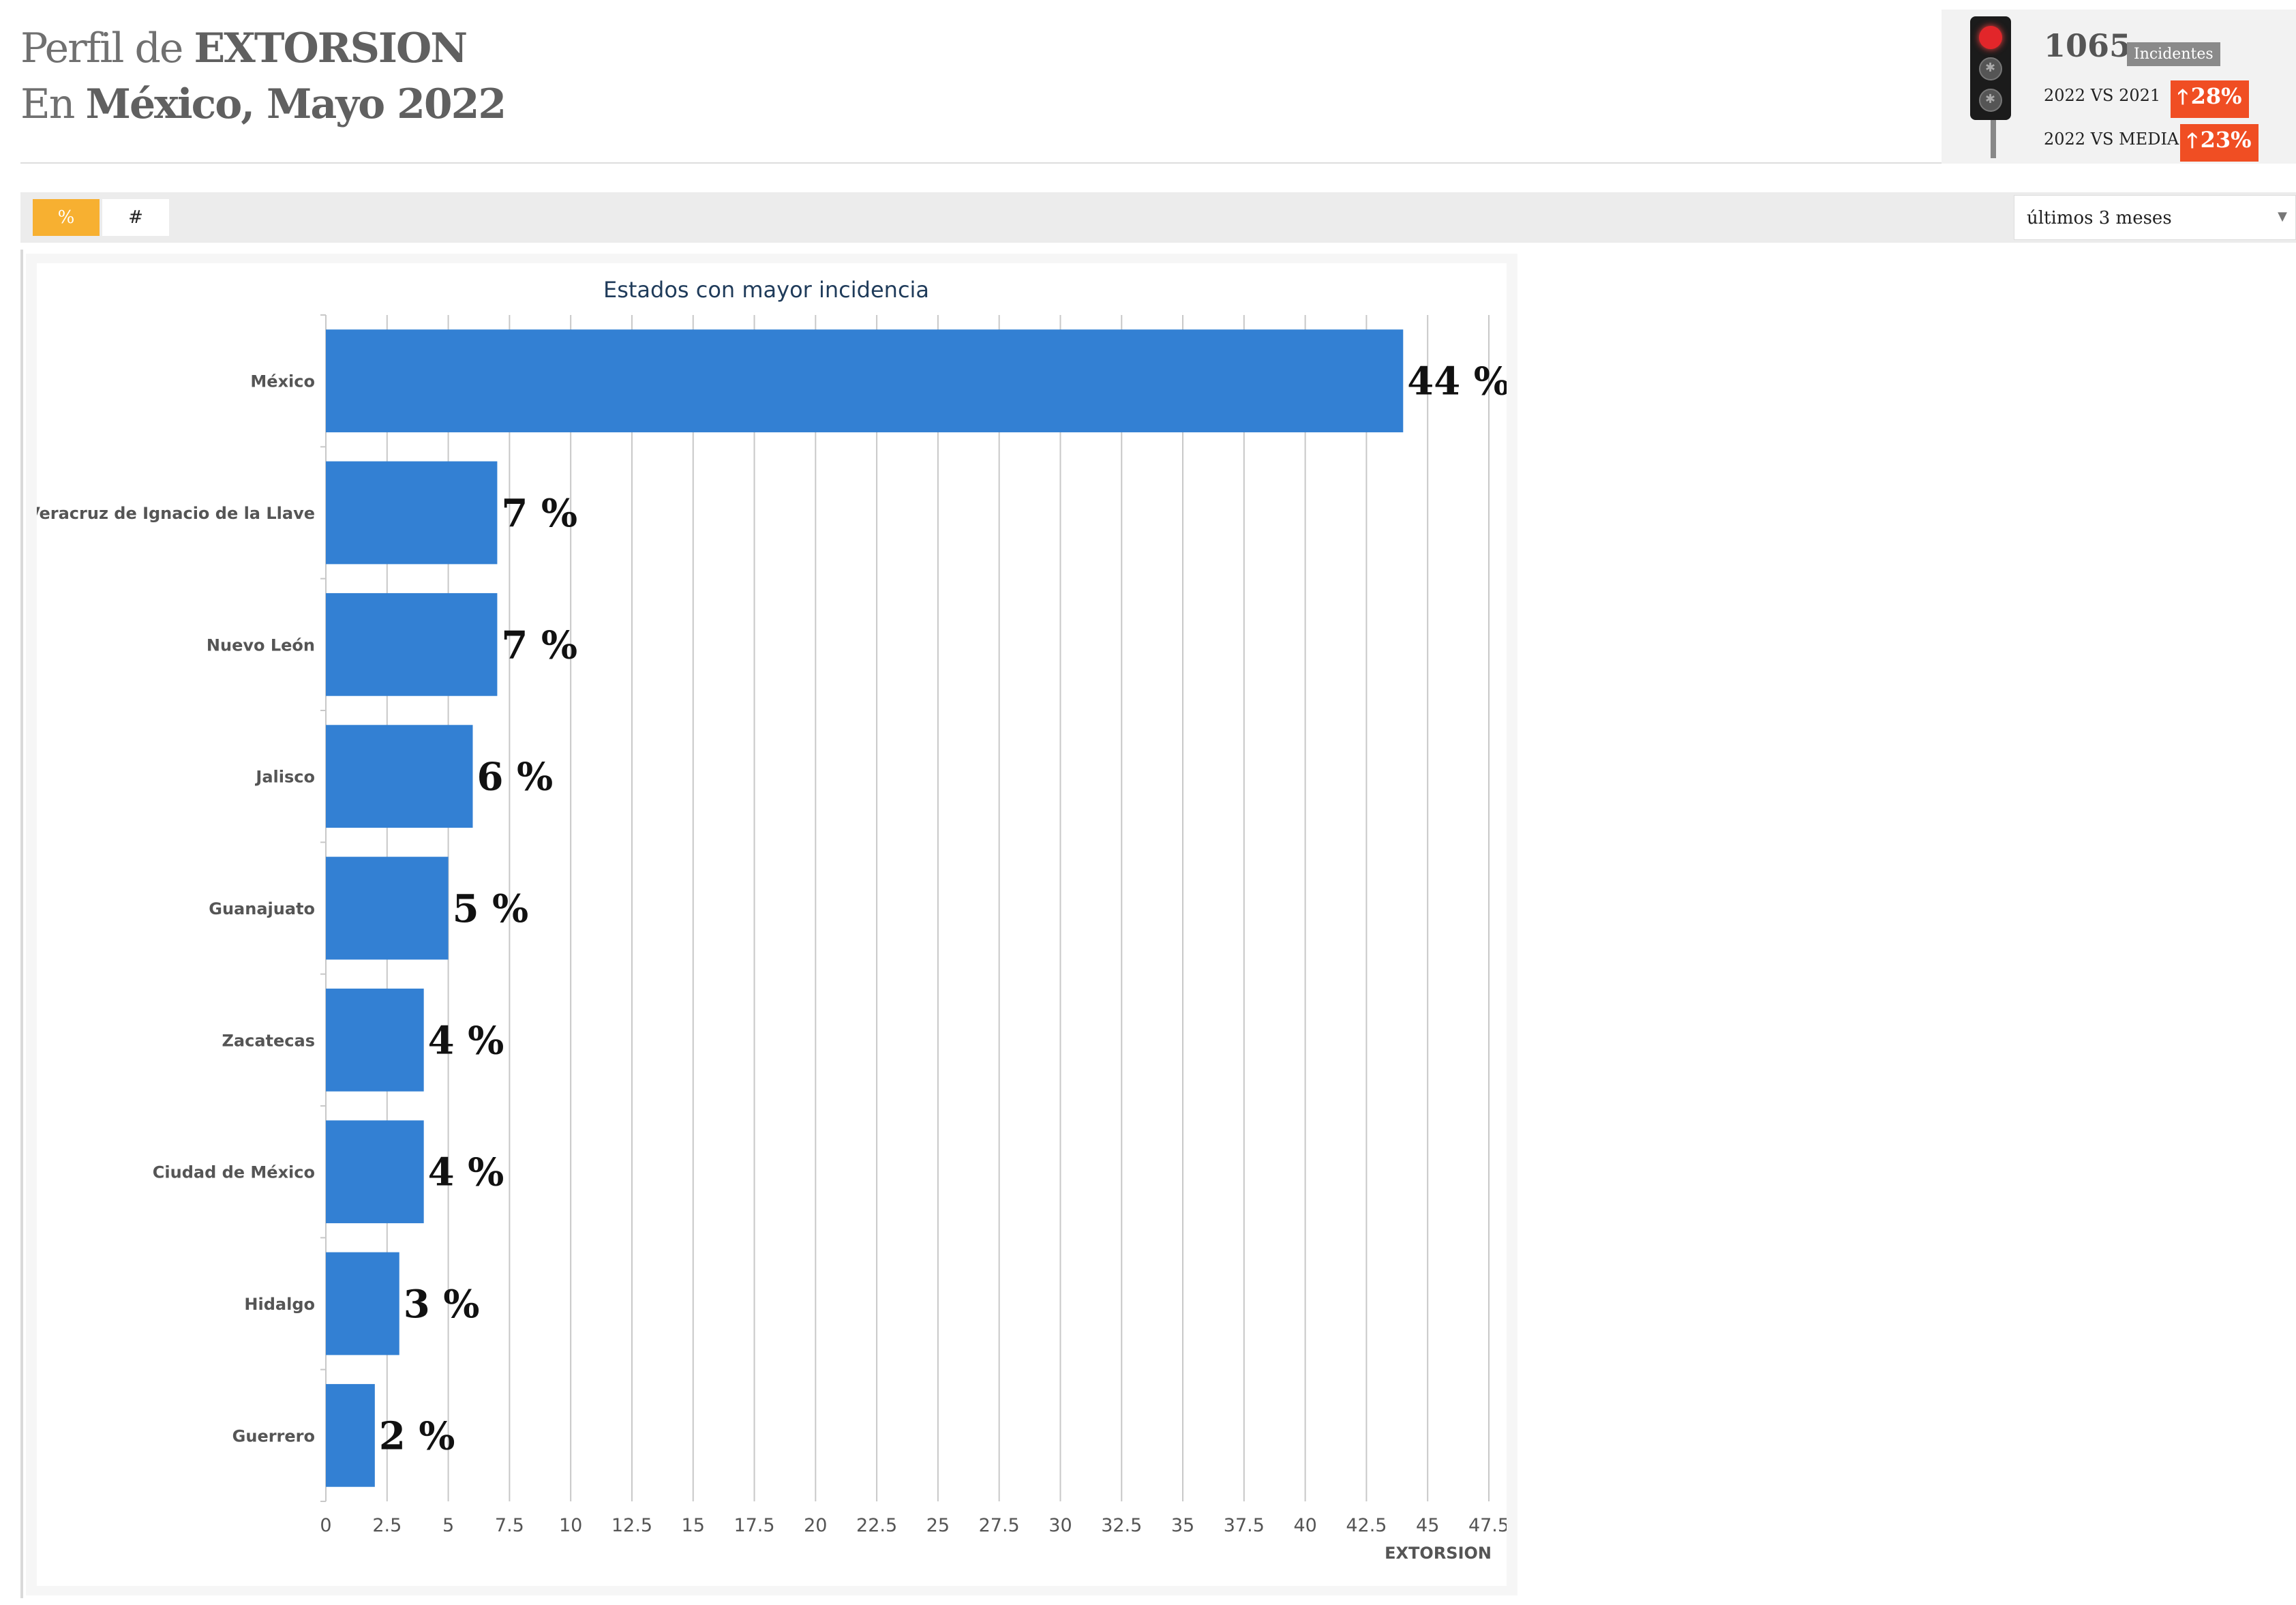 The width and height of the screenshot is (2296, 1605). Describe the element at coordinates (1991, 37) in the screenshot. I see `red-lamp` at that location.